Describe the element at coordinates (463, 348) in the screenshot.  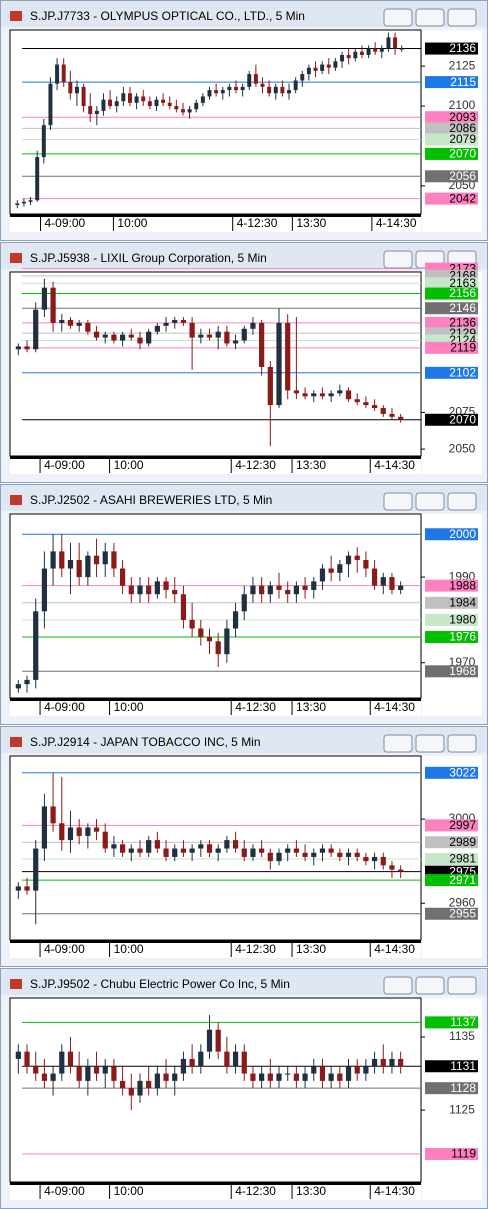
I see `level-label: 2119` at that location.